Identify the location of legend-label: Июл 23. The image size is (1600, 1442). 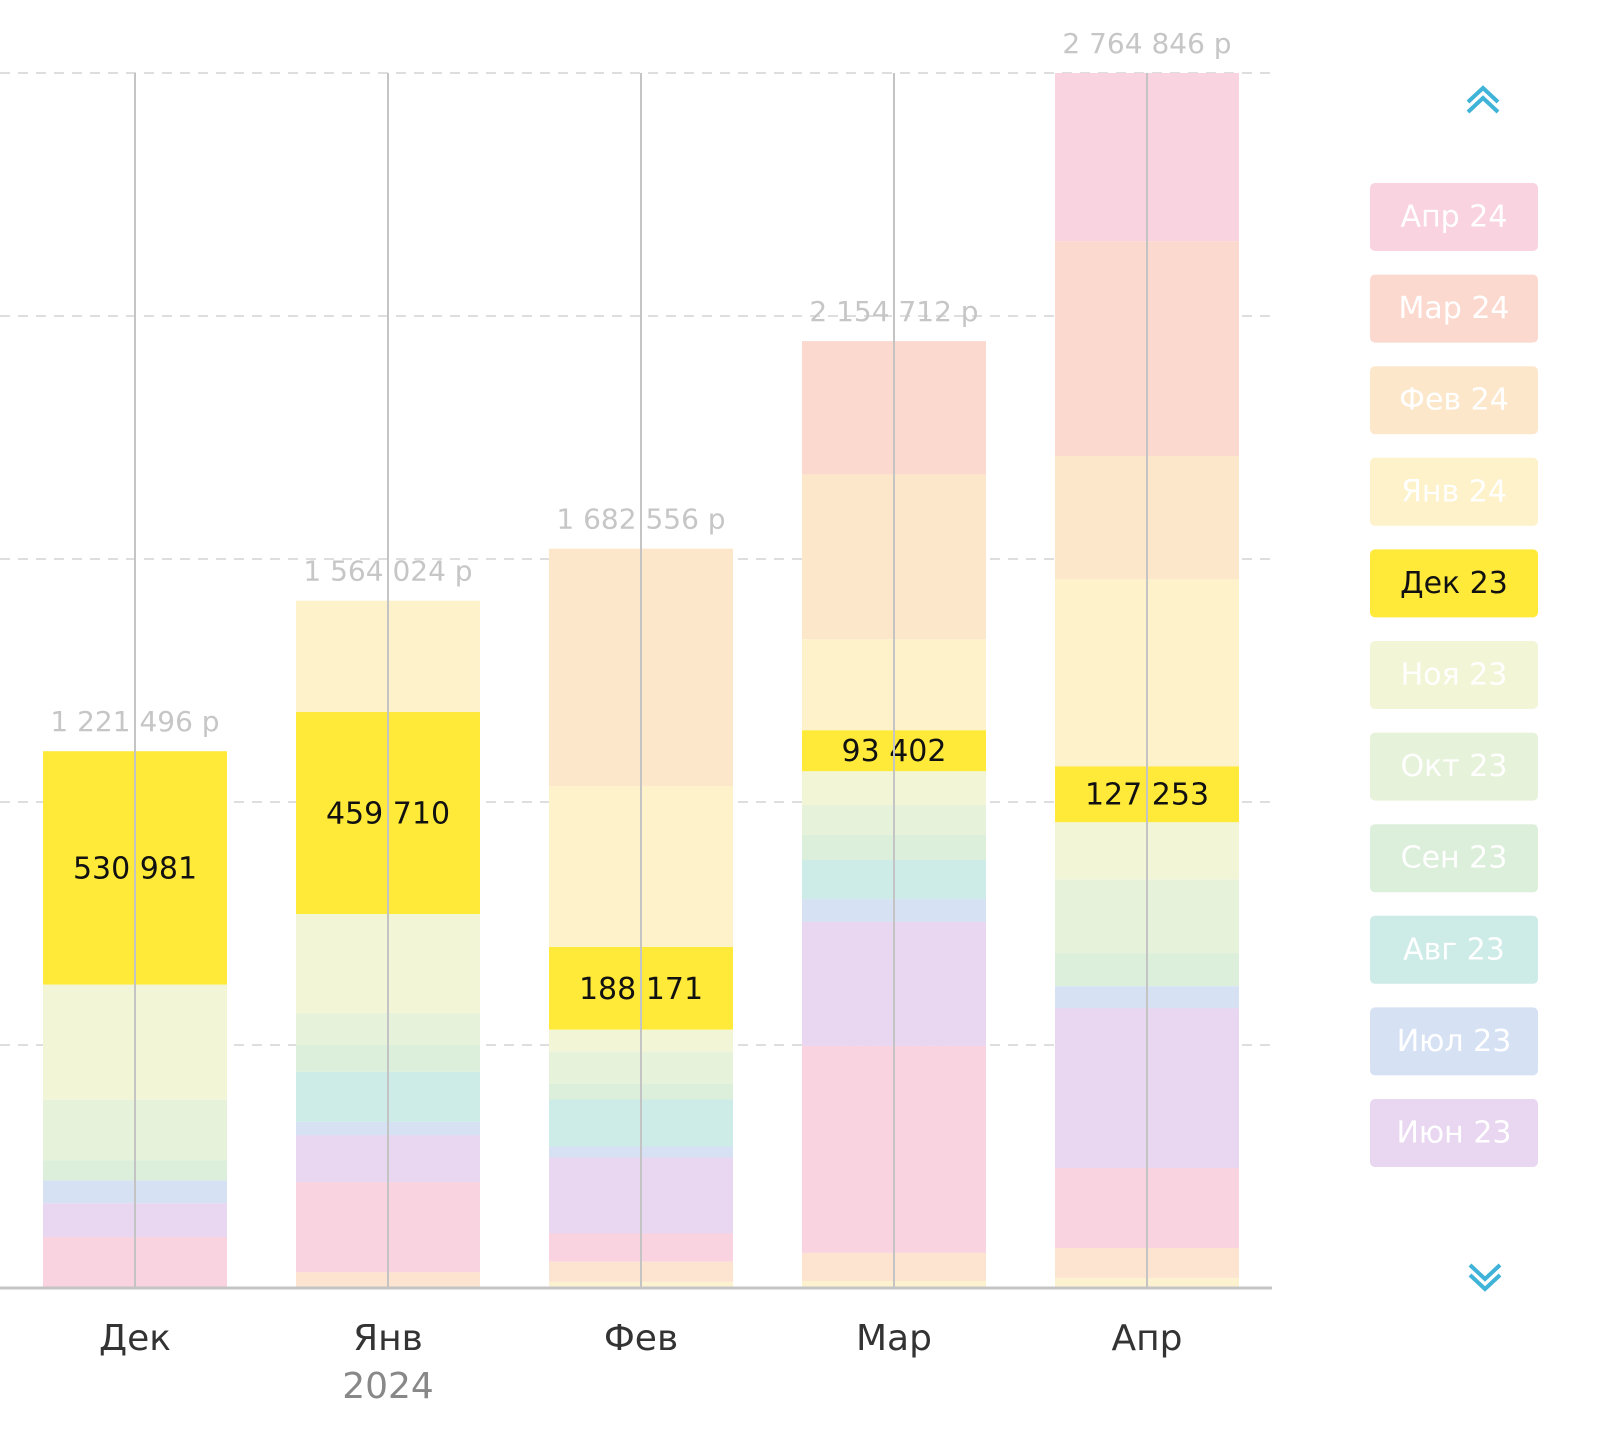
(1454, 1041).